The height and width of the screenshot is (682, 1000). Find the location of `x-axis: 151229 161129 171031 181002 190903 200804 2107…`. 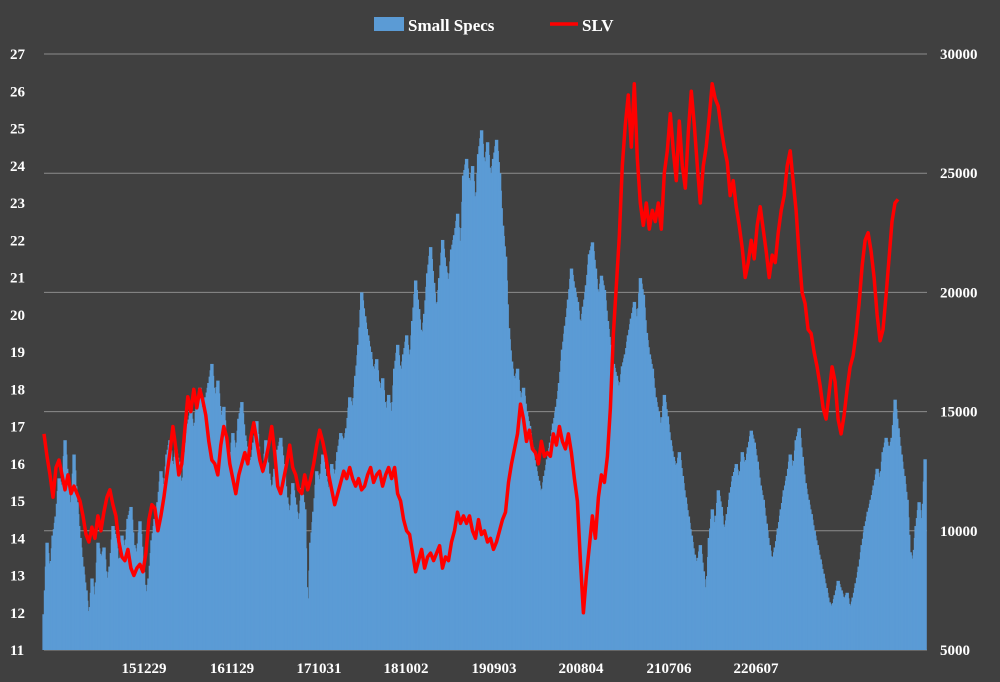

x-axis: 151229 161129 171031 181002 190903 200804 2107… is located at coordinates (451, 669).